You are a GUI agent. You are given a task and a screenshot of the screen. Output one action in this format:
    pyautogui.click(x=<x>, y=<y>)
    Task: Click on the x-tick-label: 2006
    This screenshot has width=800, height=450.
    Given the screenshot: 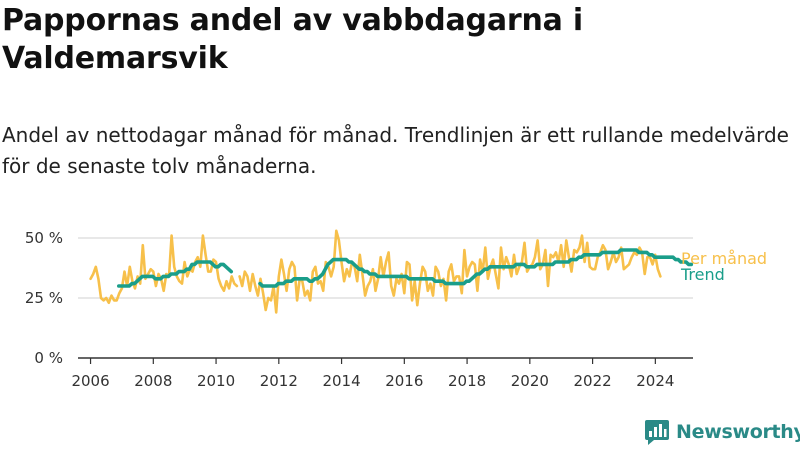 What is the action you would take?
    pyautogui.click(x=90, y=381)
    